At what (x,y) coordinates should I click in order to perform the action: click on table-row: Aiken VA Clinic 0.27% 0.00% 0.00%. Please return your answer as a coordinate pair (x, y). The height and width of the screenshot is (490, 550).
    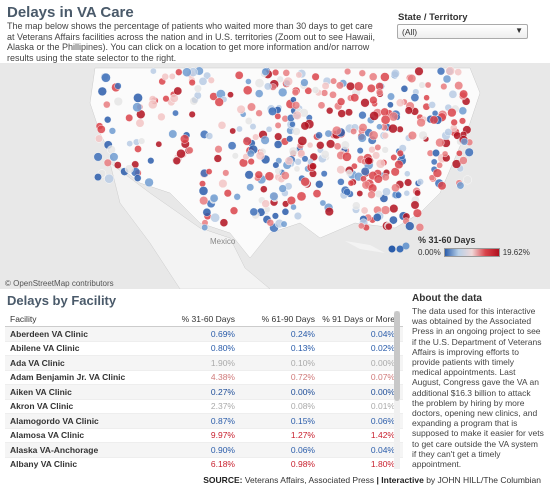
    Looking at the image, I should click on (204, 392).